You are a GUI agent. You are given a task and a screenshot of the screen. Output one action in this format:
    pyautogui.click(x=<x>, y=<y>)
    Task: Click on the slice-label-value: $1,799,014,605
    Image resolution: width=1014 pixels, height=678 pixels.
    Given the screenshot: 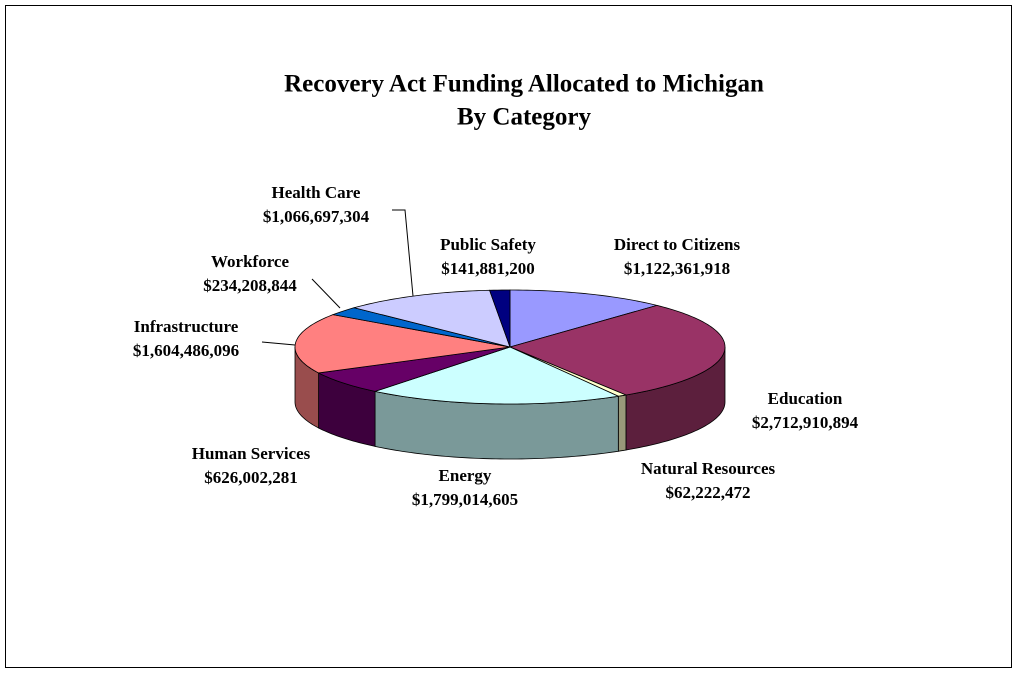 What is the action you would take?
    pyautogui.click(x=465, y=499)
    